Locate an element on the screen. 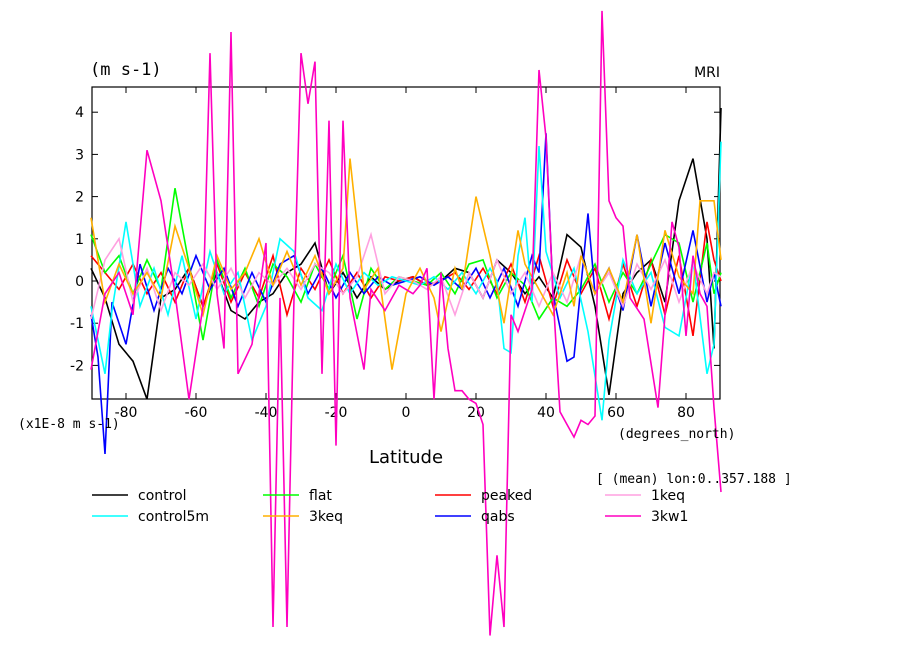 This screenshot has width=904, height=654. y-tick-label: -2 is located at coordinates (77, 366).